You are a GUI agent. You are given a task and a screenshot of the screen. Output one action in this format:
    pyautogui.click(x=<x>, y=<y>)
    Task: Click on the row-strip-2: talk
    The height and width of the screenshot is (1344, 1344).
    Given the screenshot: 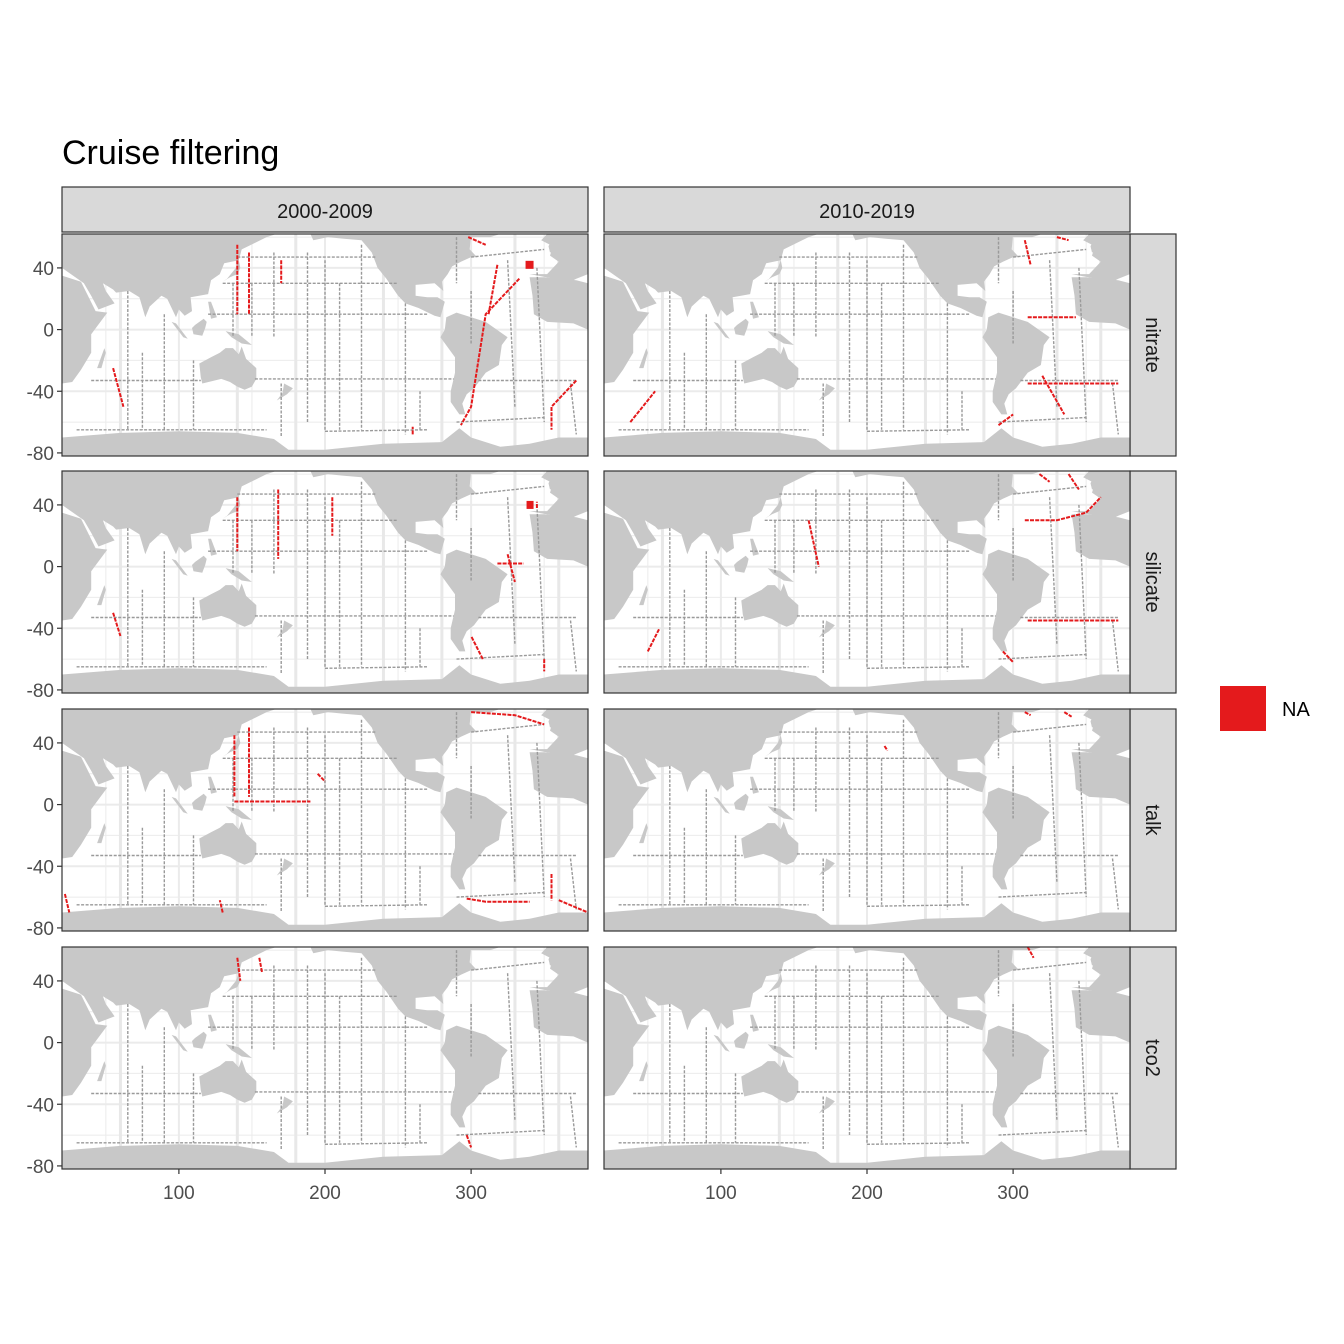 What is the action you would take?
    pyautogui.click(x=1153, y=820)
    